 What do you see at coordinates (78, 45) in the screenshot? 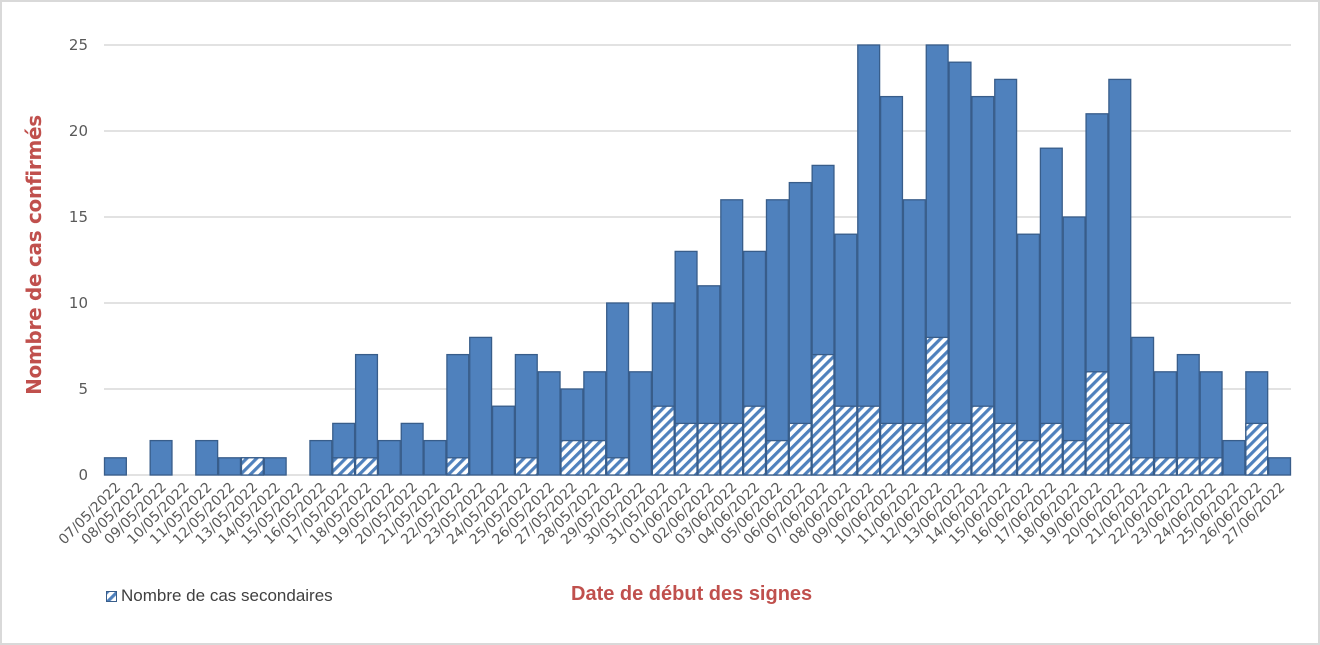
I see `y-tick-label: 25` at bounding box center [78, 45].